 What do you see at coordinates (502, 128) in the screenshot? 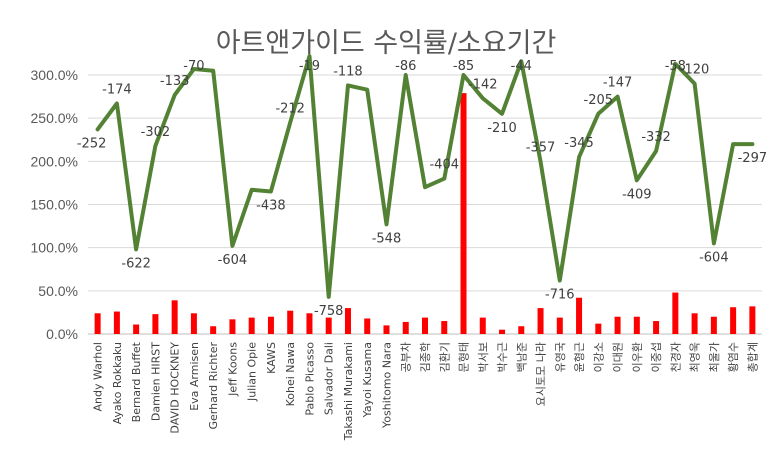
I see `data-label: -210` at bounding box center [502, 128].